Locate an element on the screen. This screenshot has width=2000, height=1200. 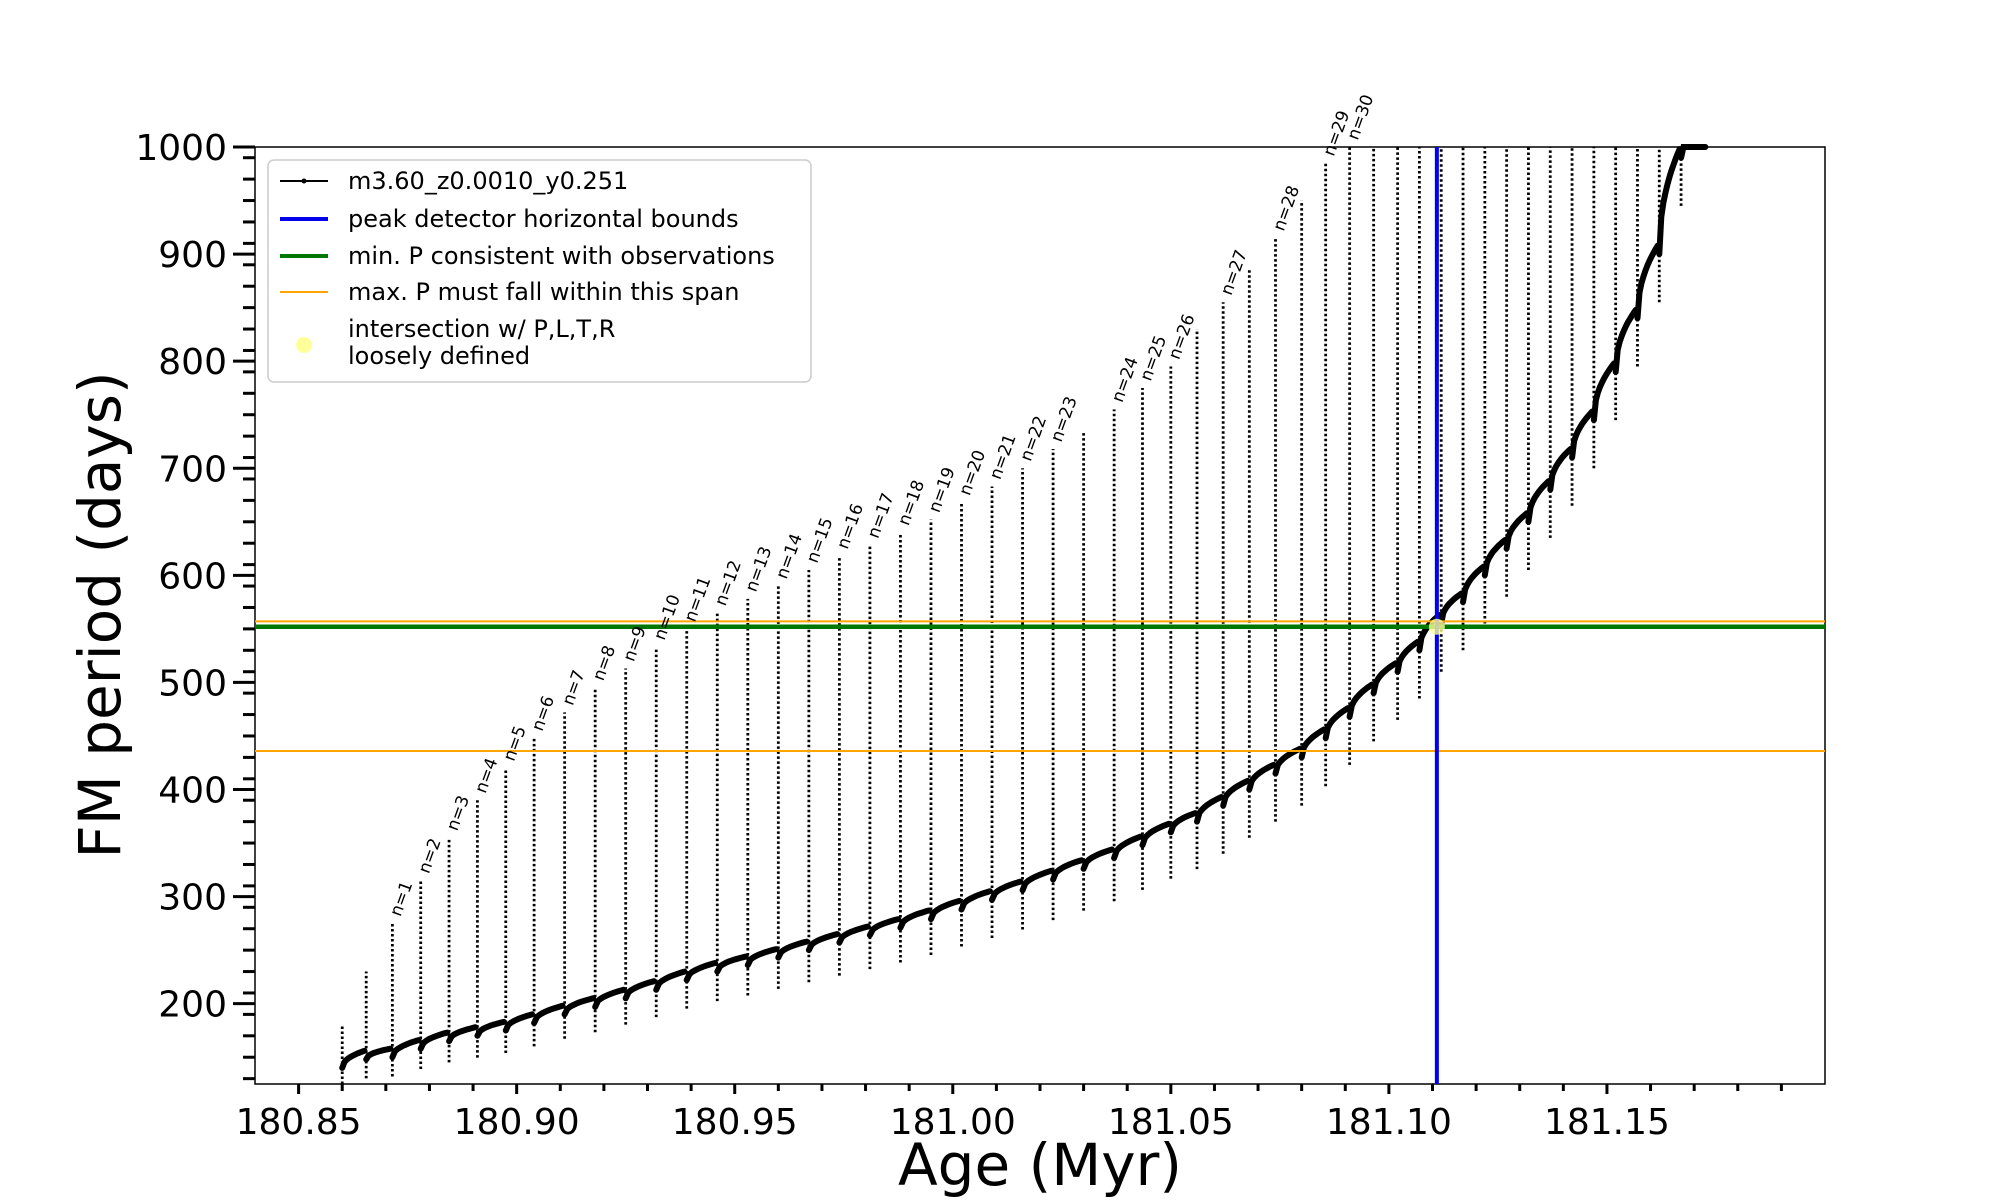
y-tick-label: 200 is located at coordinates (192, 1005).